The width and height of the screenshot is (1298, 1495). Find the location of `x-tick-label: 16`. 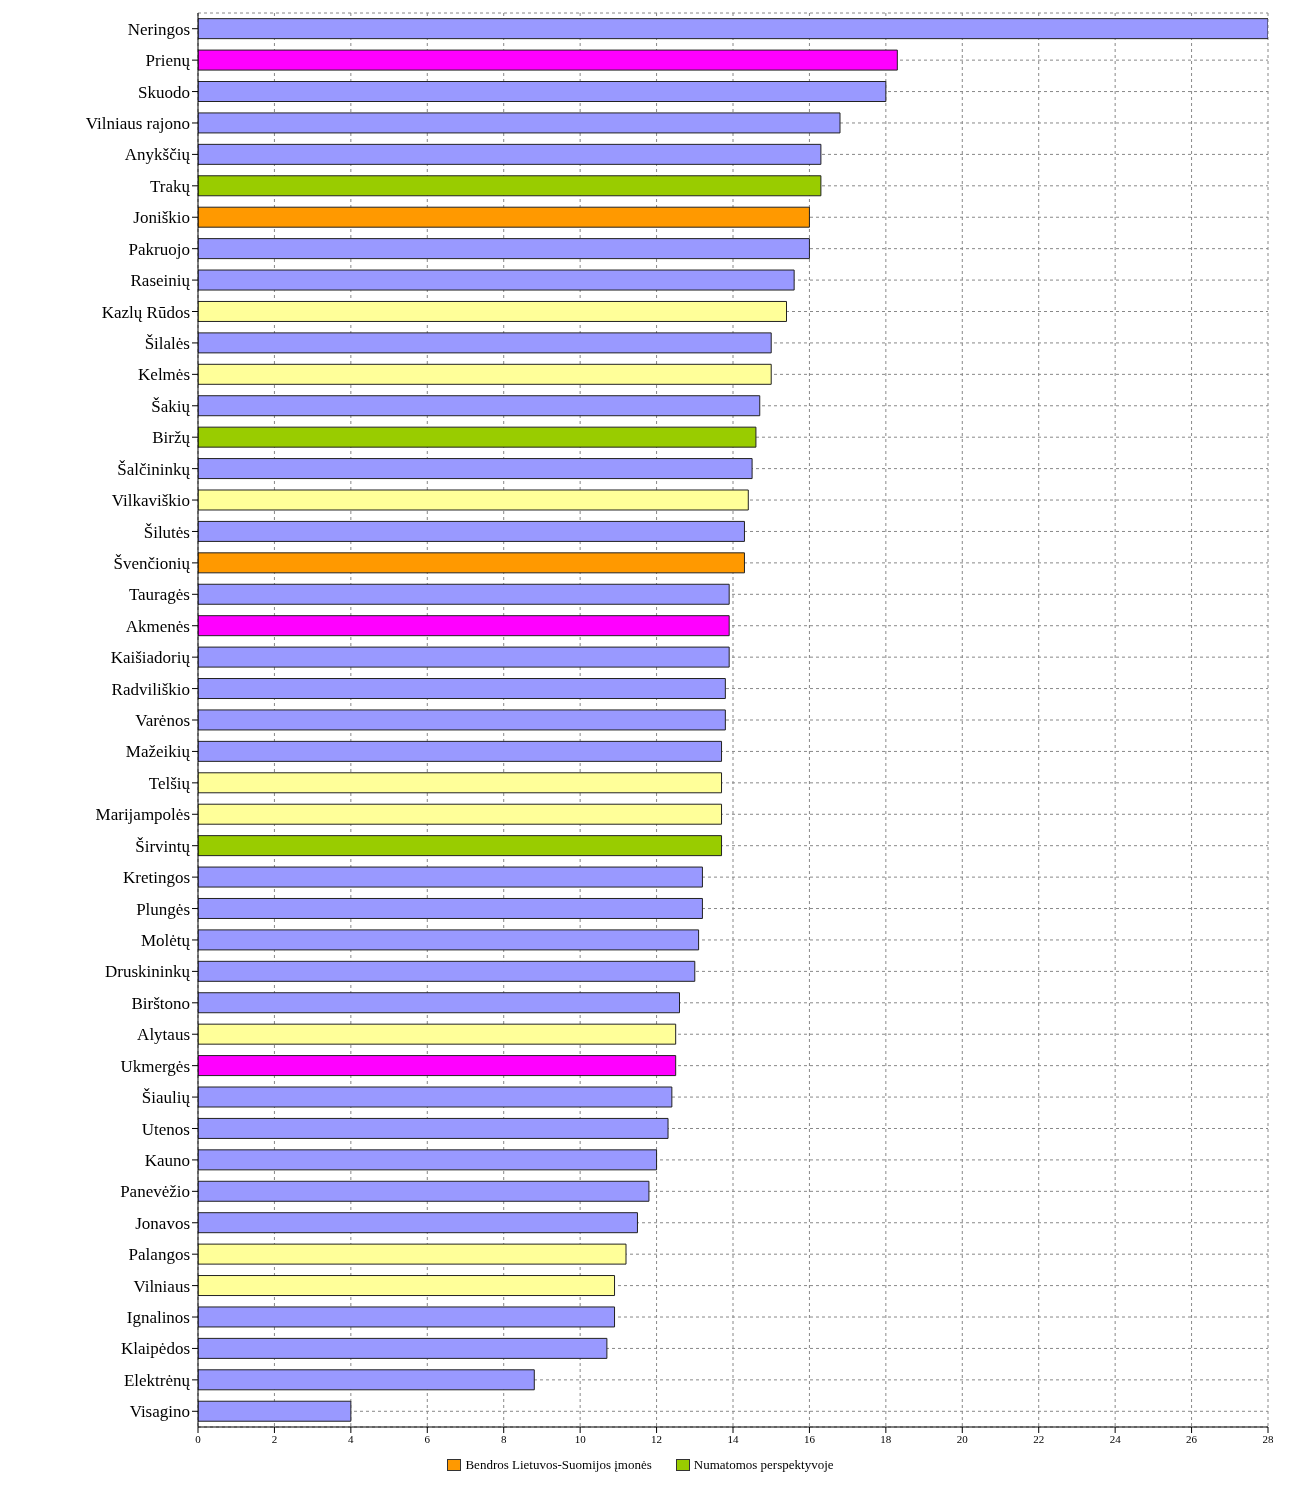

x-tick-label: 16 is located at coordinates (809, 1438).